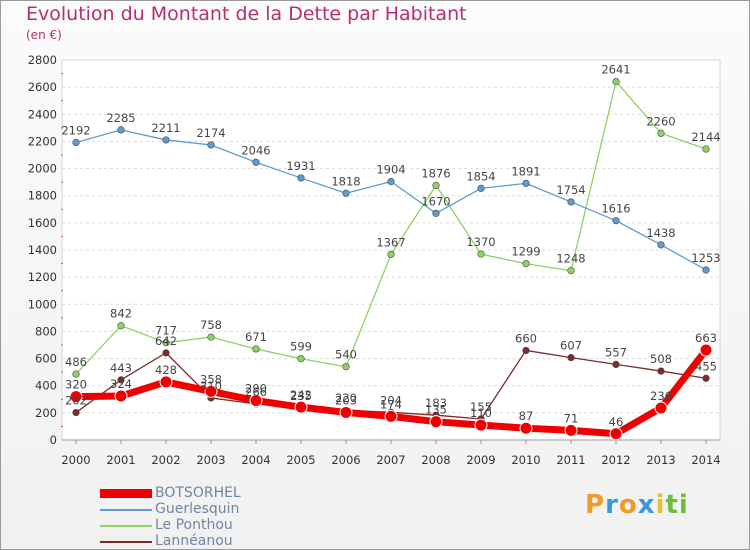 The height and width of the screenshot is (550, 750). I want to click on data-label-guerlesquin: 2211, so click(165, 128).